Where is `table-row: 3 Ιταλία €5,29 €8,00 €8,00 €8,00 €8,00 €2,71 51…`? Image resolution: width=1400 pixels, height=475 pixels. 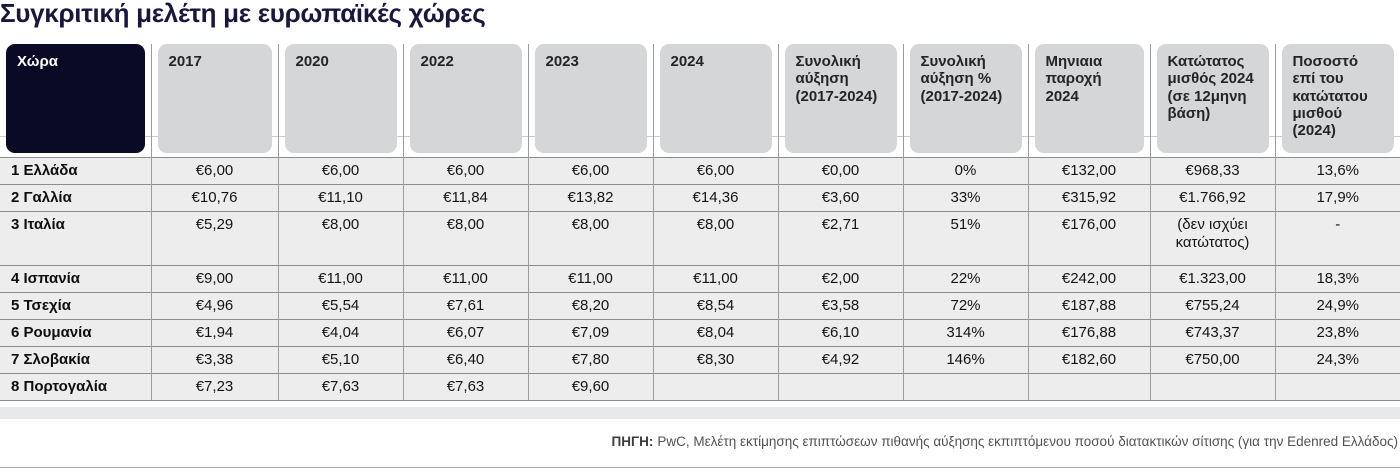
table-row: 3 Ιταλία €5,29 €8,00 €8,00 €8,00 €8,00 €2,71 51… is located at coordinates (700, 238).